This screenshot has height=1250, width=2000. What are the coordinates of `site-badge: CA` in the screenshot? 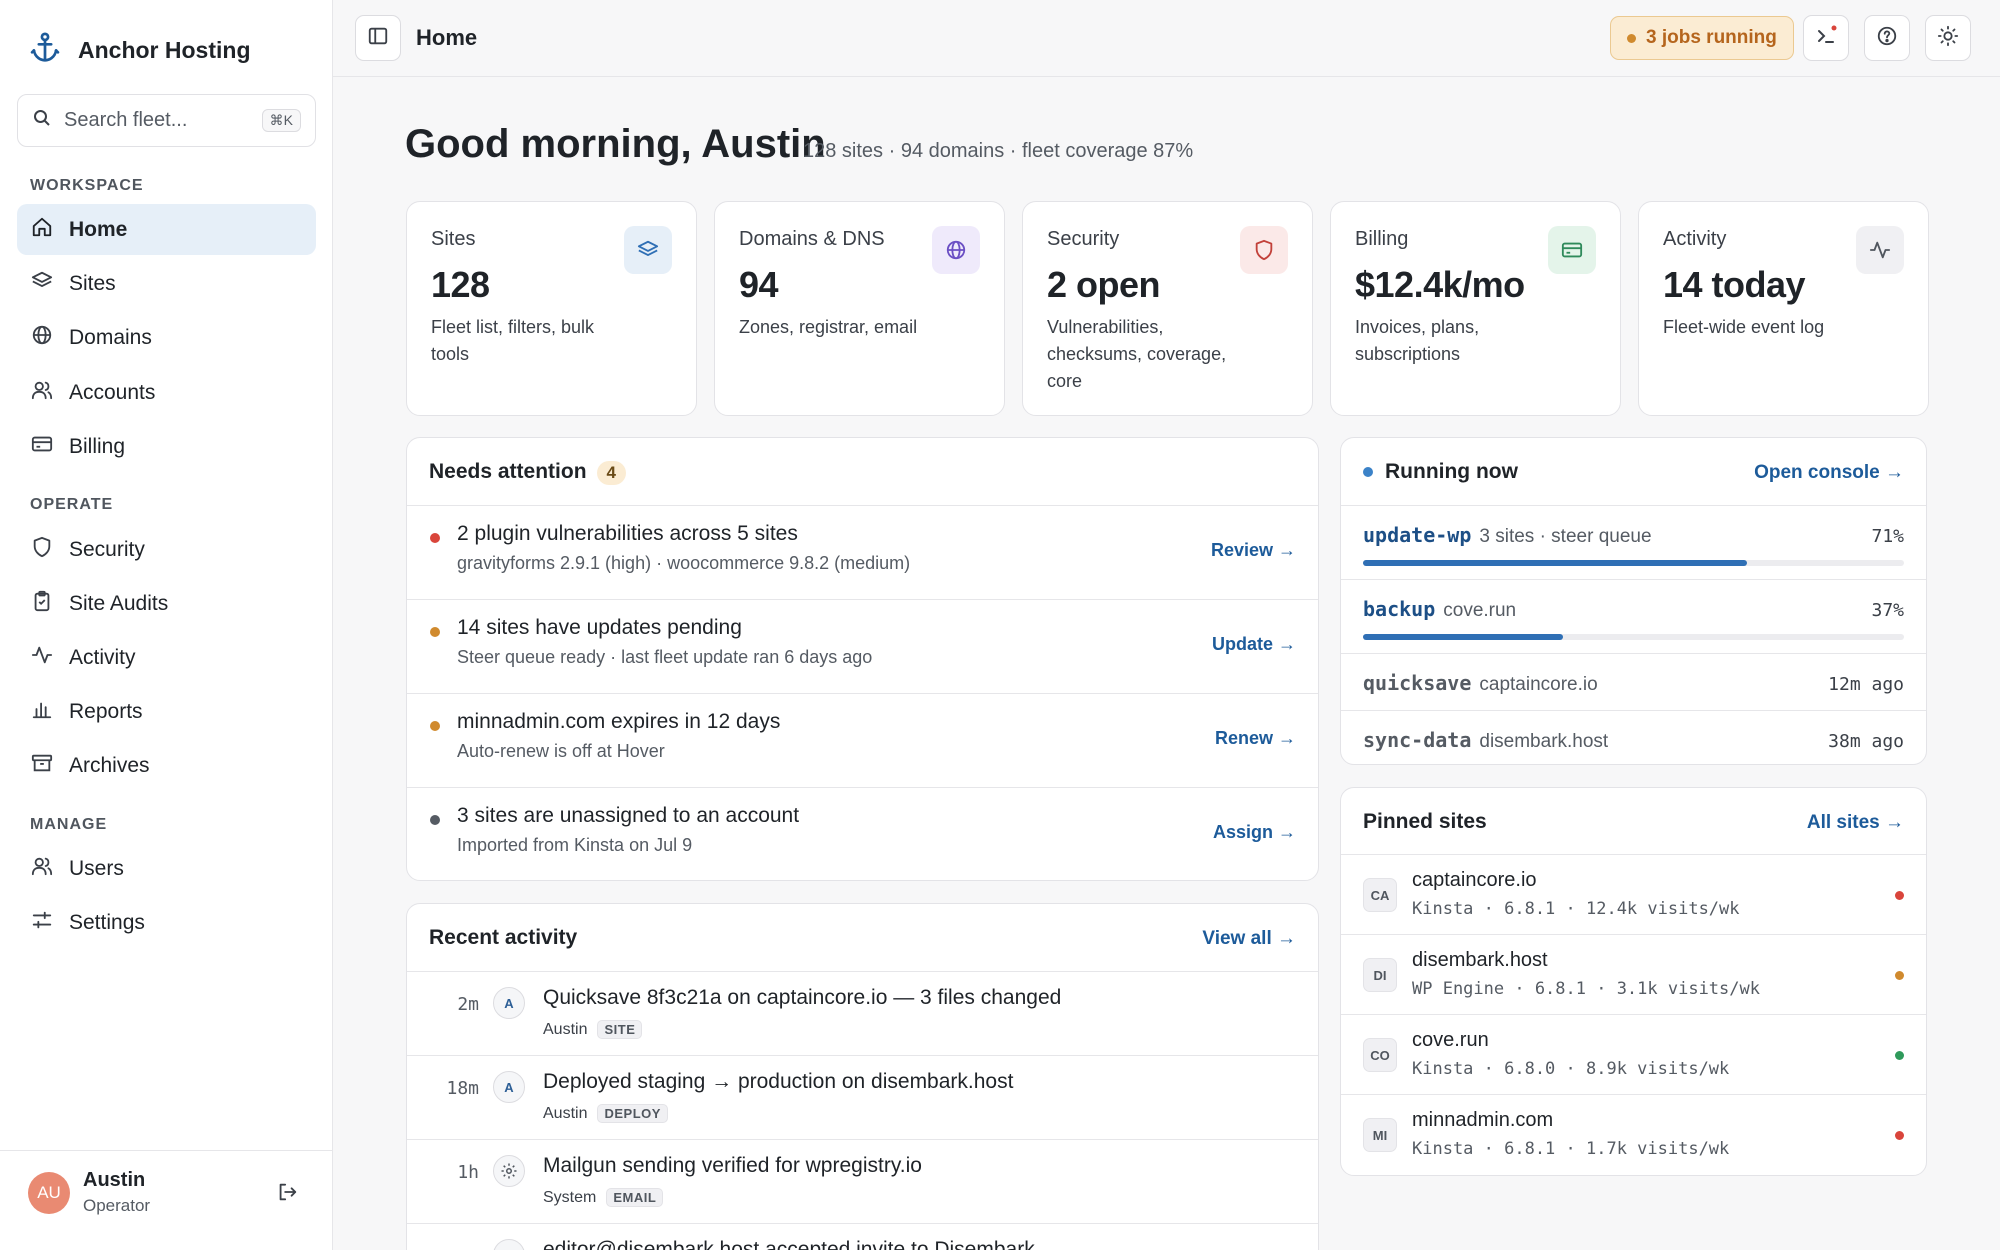 It's located at (1380, 895).